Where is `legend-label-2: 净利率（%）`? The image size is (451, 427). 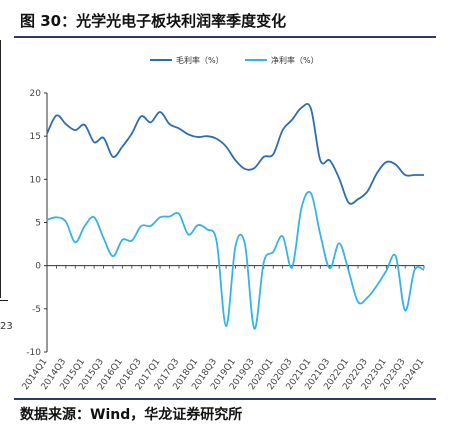 legend-label-2: 净利率（%） is located at coordinates (295, 60).